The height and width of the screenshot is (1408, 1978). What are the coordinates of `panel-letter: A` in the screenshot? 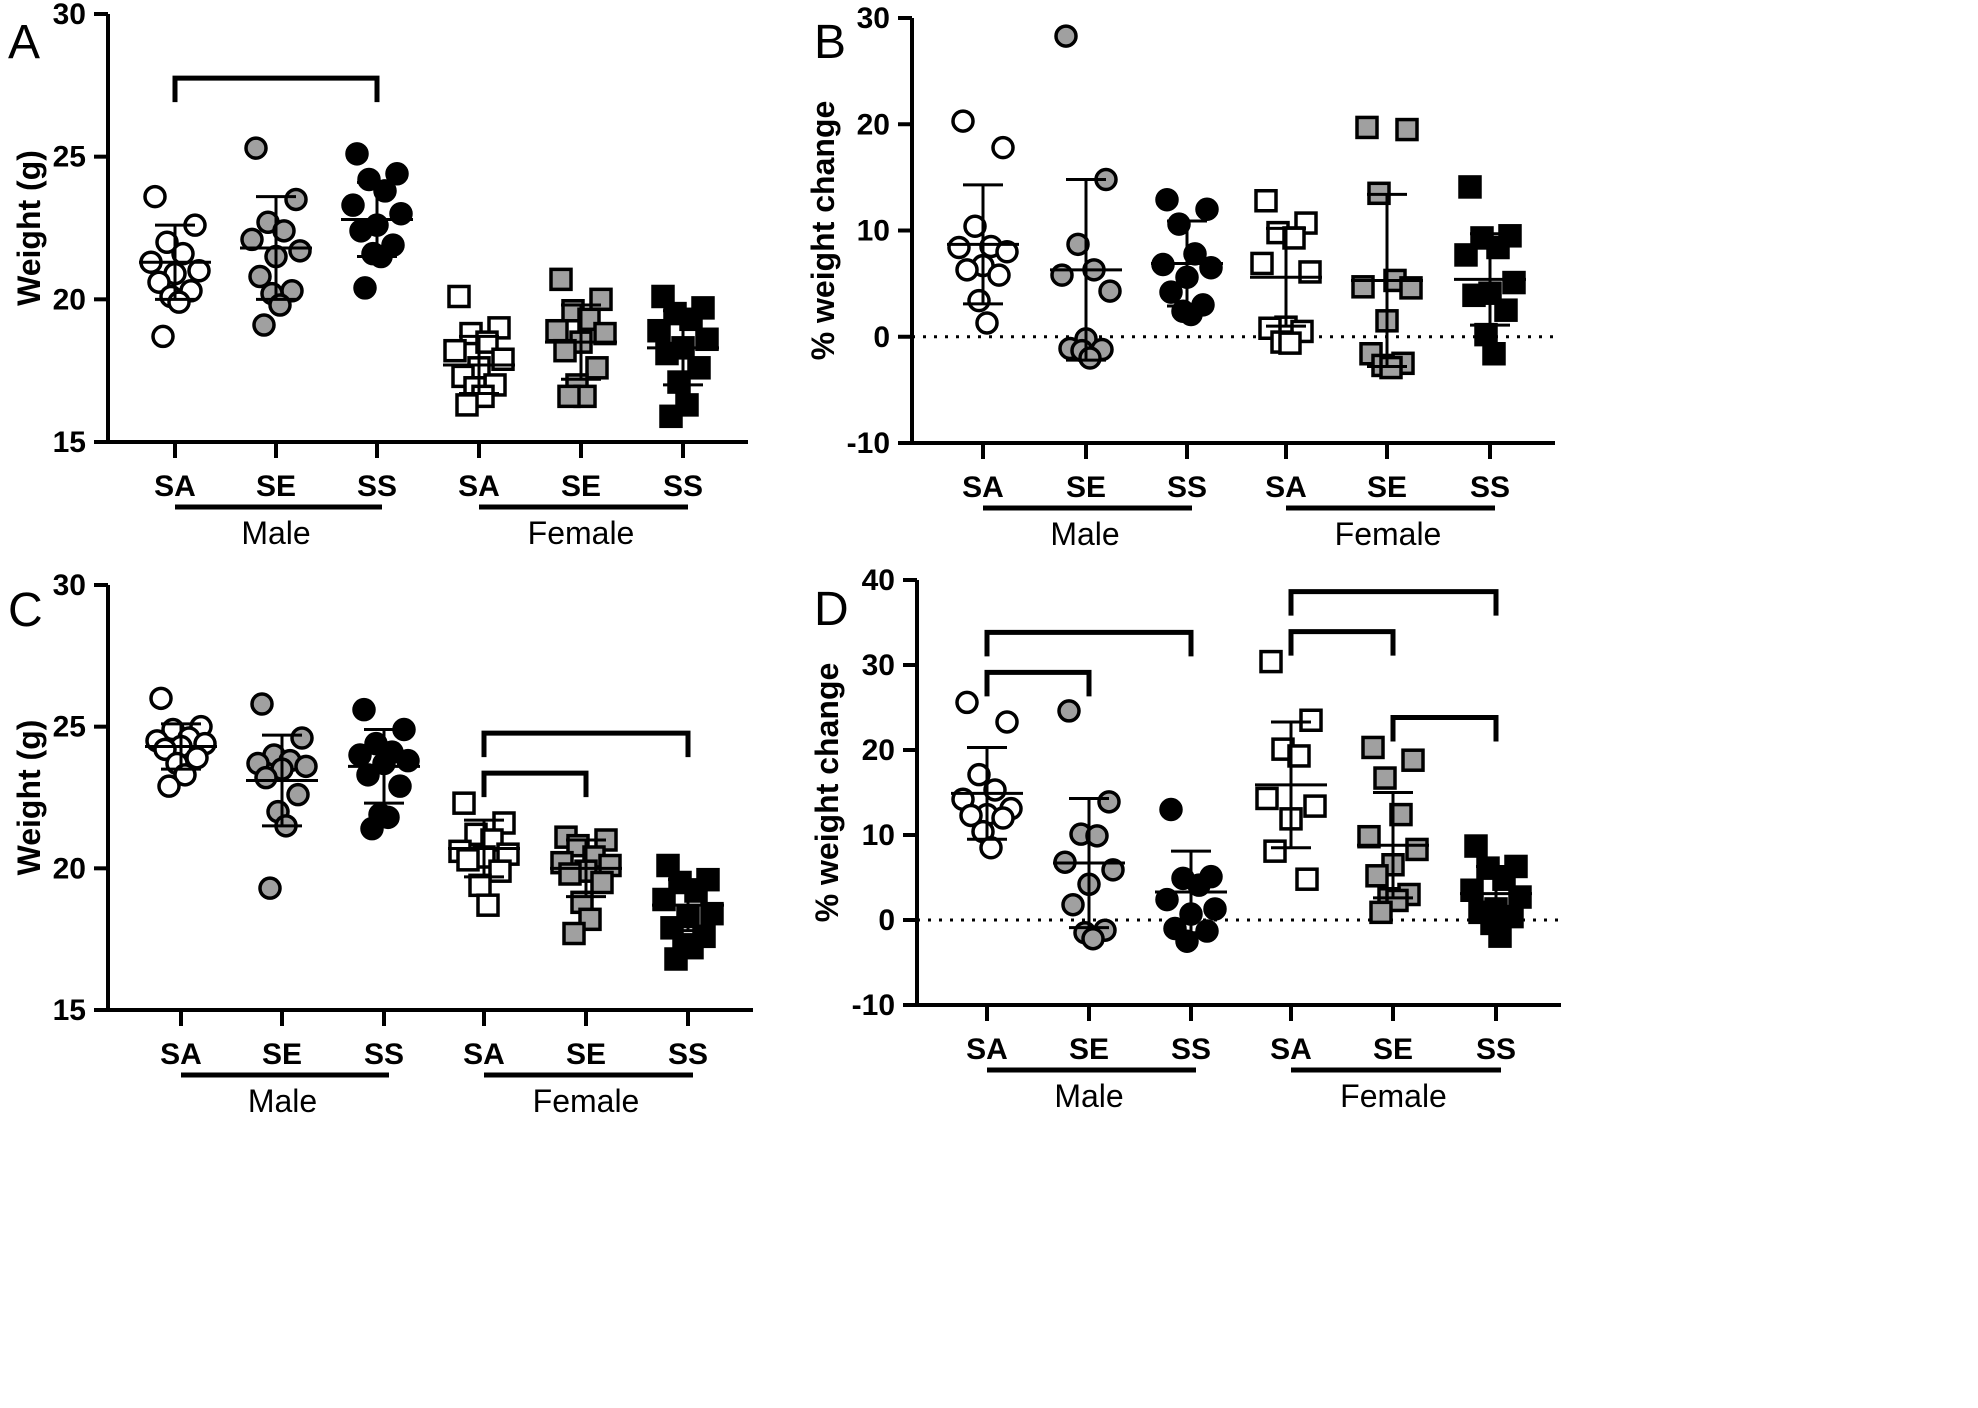 It's located at (24, 42).